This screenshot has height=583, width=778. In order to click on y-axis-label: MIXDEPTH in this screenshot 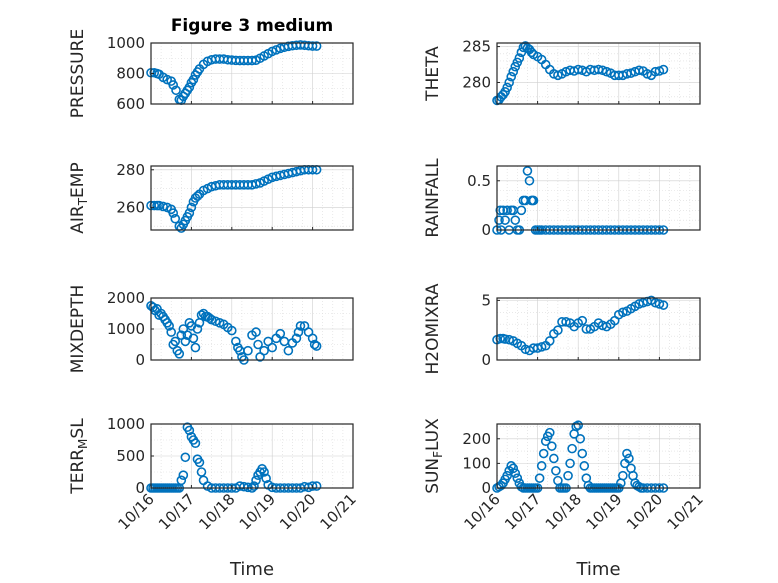, I will do `click(78, 329)`.